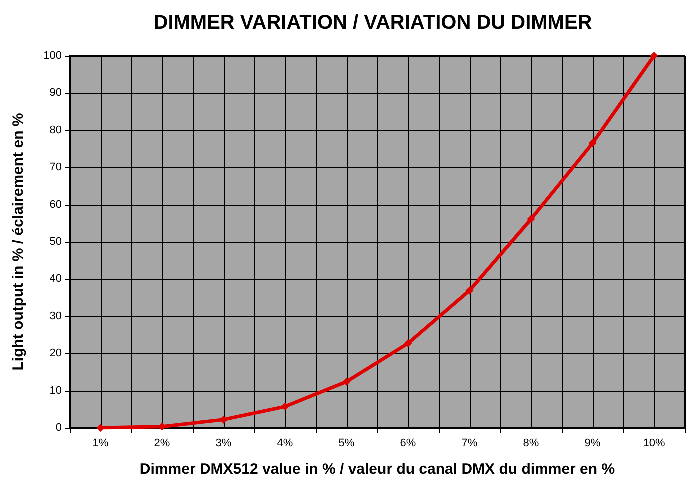 The image size is (700, 486). What do you see at coordinates (378, 469) in the screenshot?
I see `x-axis-title: Dimmer DMX512 value in % / valeur du canal DMX du dimmer en %` at bounding box center [378, 469].